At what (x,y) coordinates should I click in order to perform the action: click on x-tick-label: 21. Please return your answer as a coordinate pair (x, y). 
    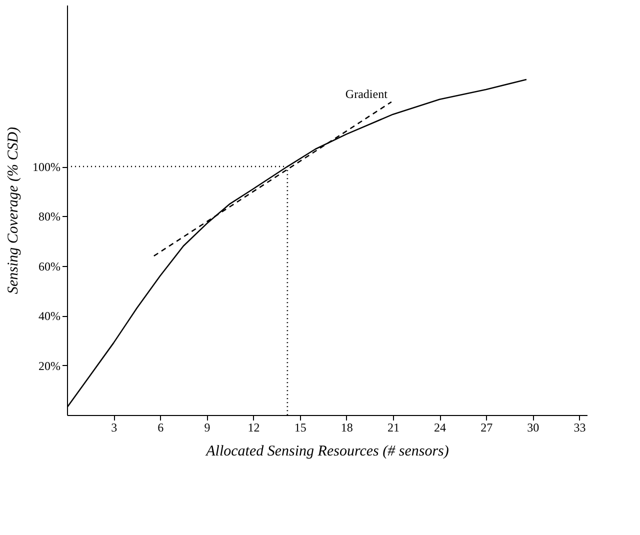
    Looking at the image, I should click on (393, 427).